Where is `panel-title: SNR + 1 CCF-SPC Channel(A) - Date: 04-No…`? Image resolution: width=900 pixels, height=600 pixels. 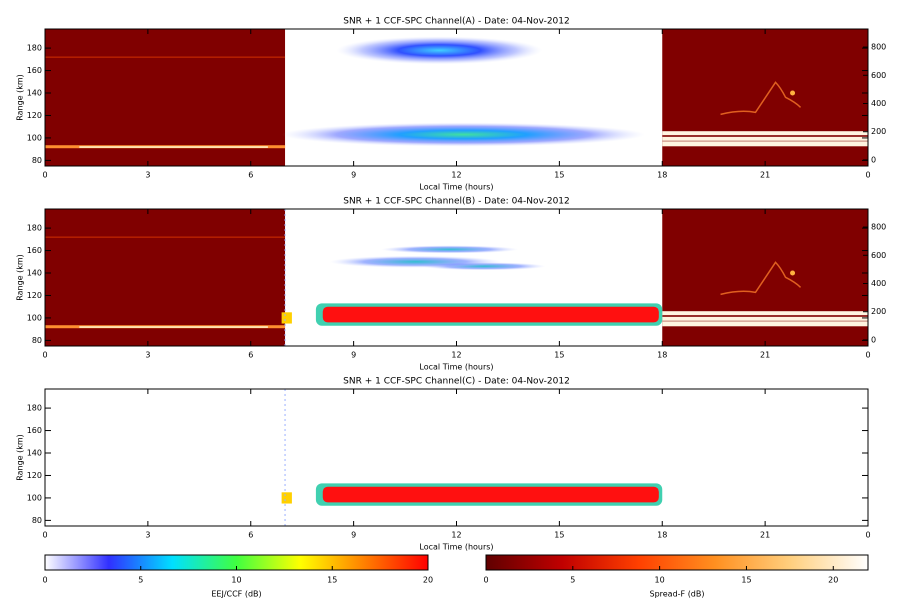
panel-title: SNR + 1 CCF-SPC Channel(A) - Date: 04-No… is located at coordinates (456, 22).